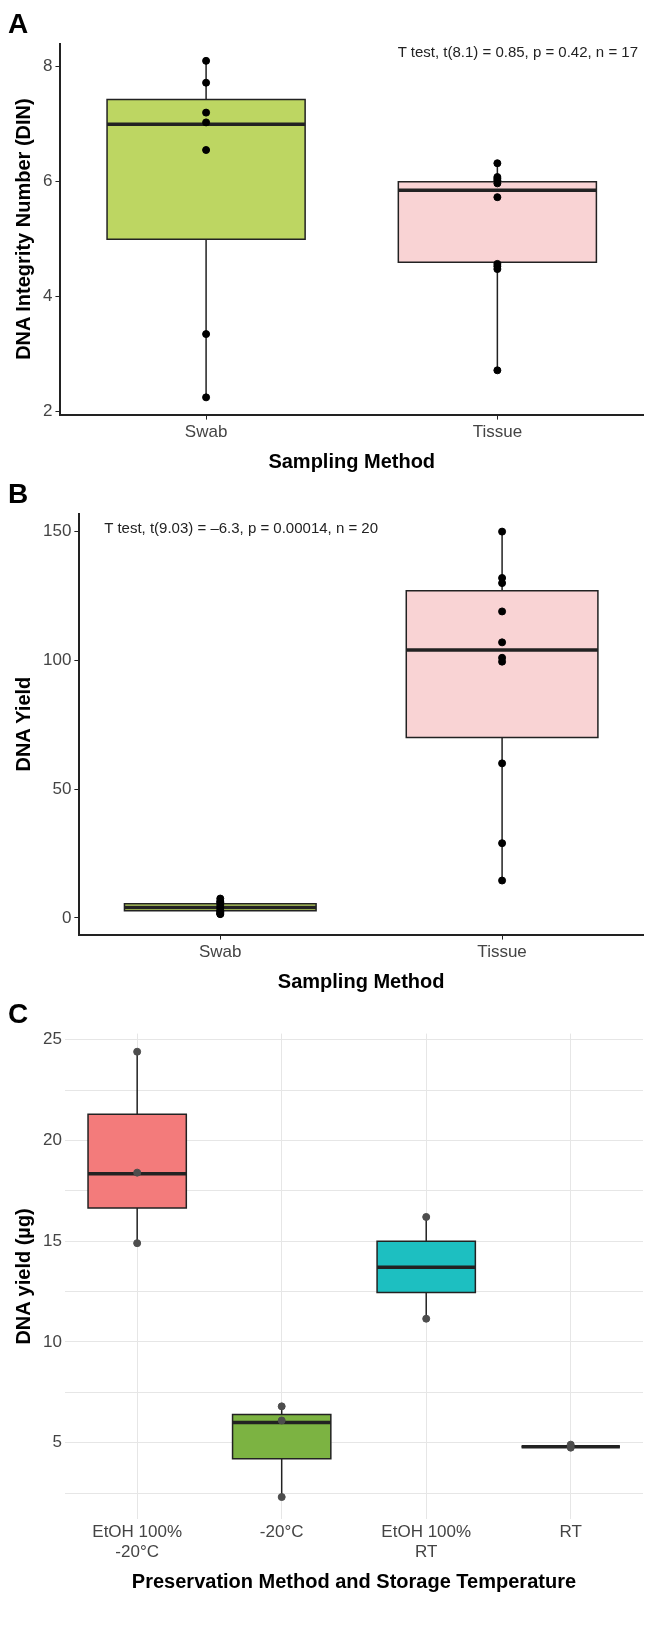  Describe the element at coordinates (52, 1140) in the screenshot. I see `y-tick-label: 20` at that location.